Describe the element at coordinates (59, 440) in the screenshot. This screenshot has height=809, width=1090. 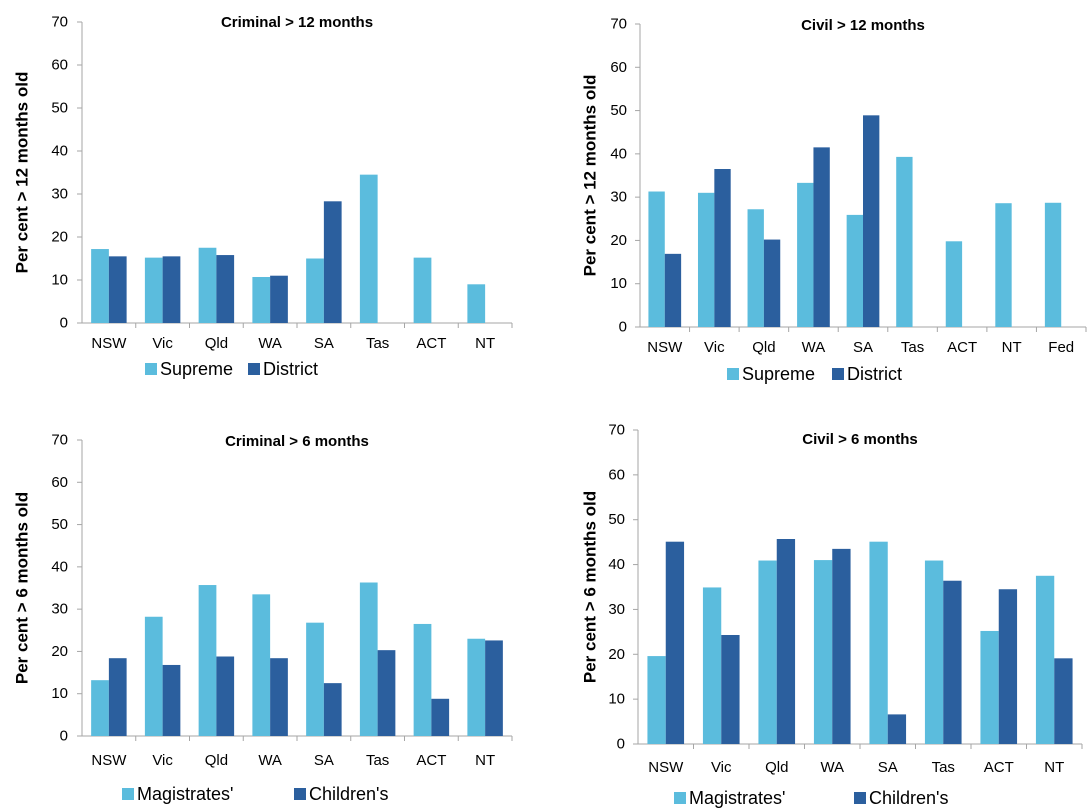
I see `y-tick-label: 70` at that location.